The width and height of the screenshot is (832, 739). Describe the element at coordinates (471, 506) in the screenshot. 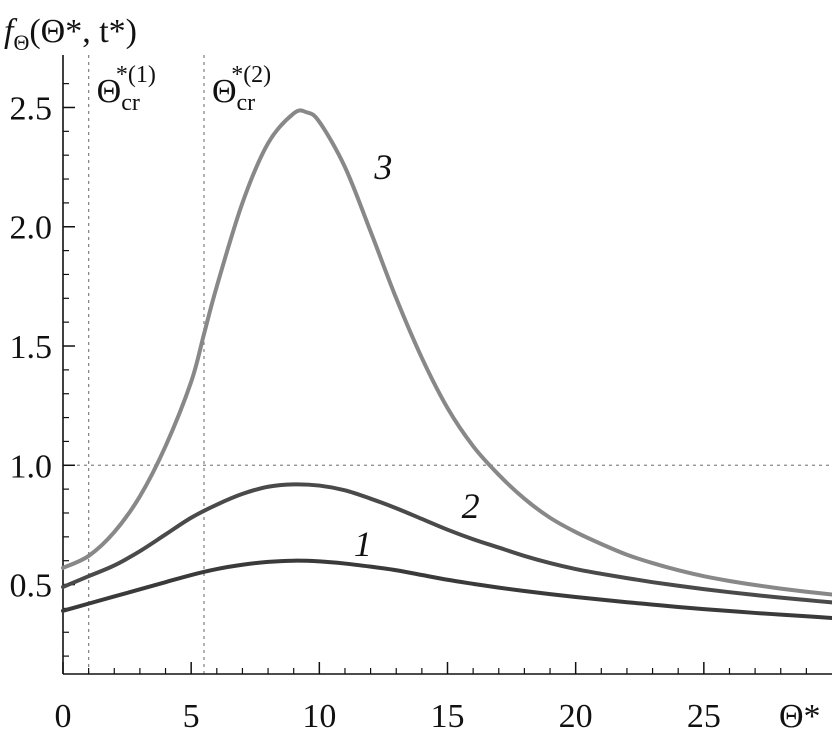

I see `curve-label-2: 2` at that location.